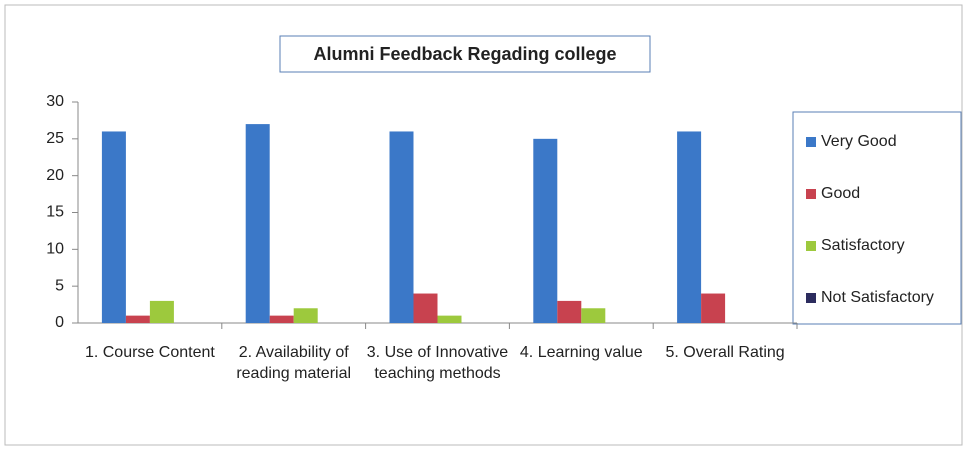 This screenshot has width=967, height=451. What do you see at coordinates (55, 101) in the screenshot?
I see `y-tick-label: 30` at bounding box center [55, 101].